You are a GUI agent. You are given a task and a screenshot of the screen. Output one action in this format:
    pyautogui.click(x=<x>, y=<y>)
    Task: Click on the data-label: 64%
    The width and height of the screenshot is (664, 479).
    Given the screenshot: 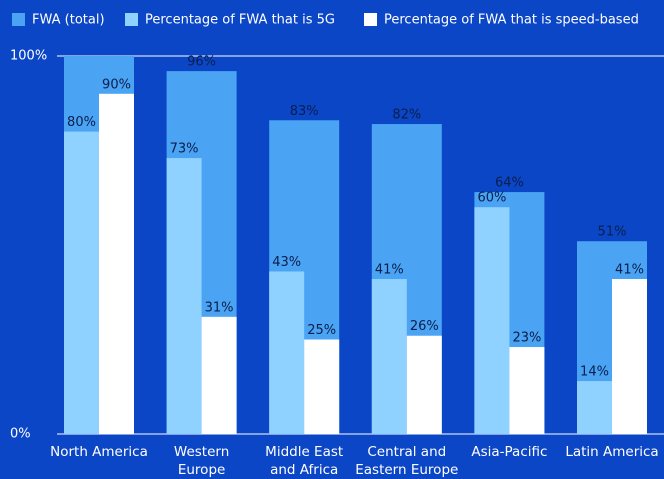 What is the action you would take?
    pyautogui.click(x=509, y=183)
    